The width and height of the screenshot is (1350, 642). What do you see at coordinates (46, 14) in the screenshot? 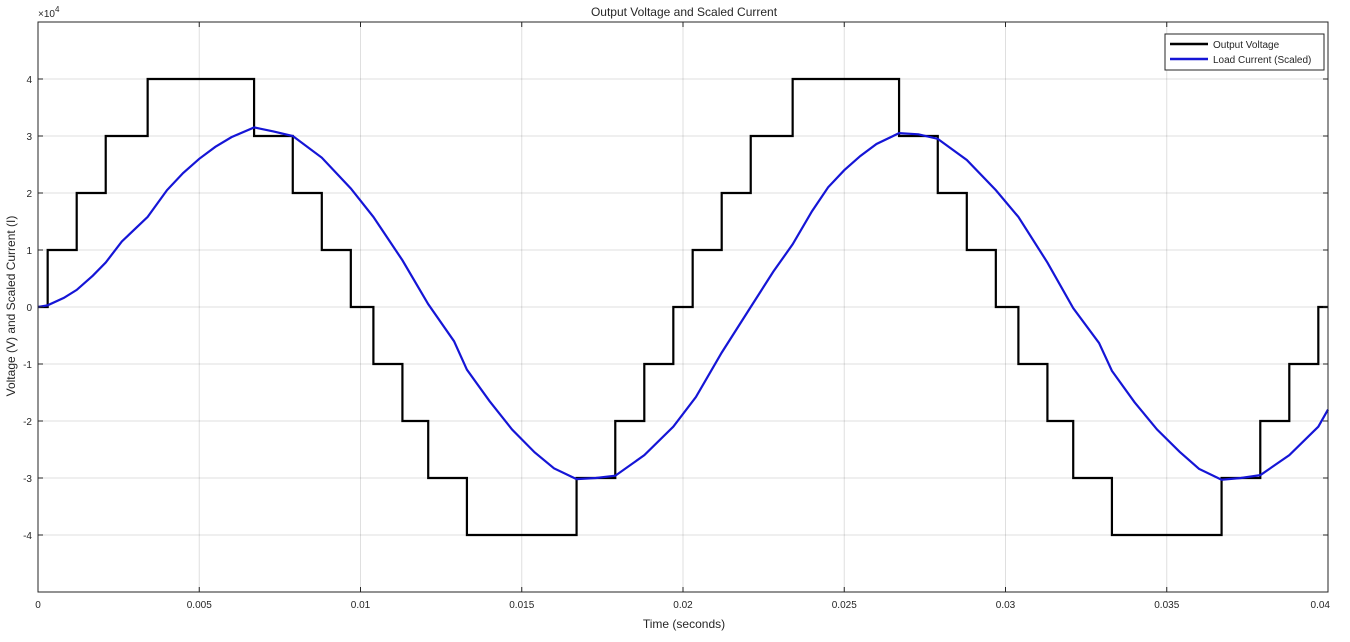
I see `y-exponent-base: ×10` at bounding box center [46, 14].